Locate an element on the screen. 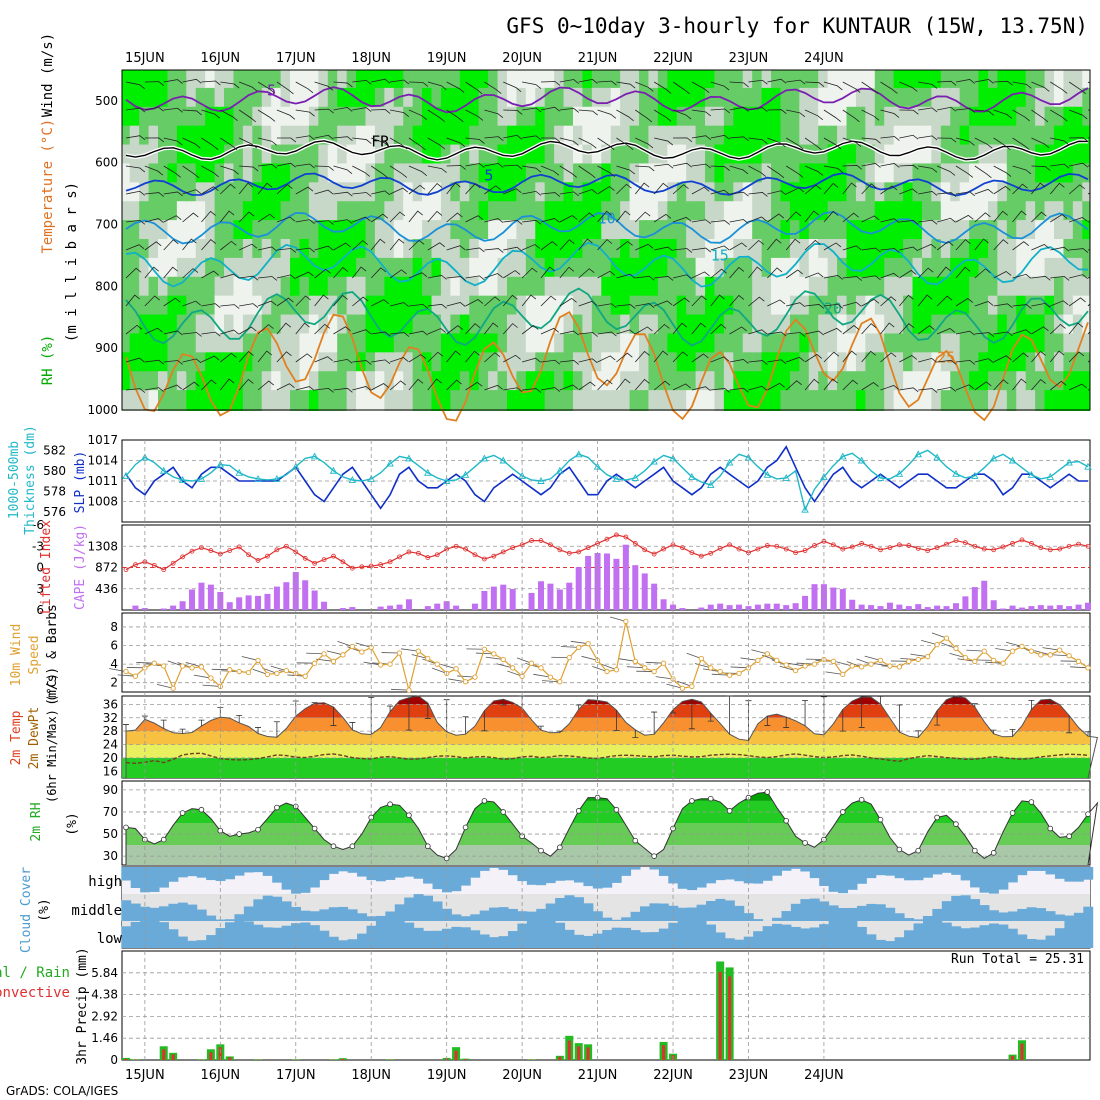 This screenshot has height=1100, width=1100. cloud-level-high: high is located at coordinates (105, 882).